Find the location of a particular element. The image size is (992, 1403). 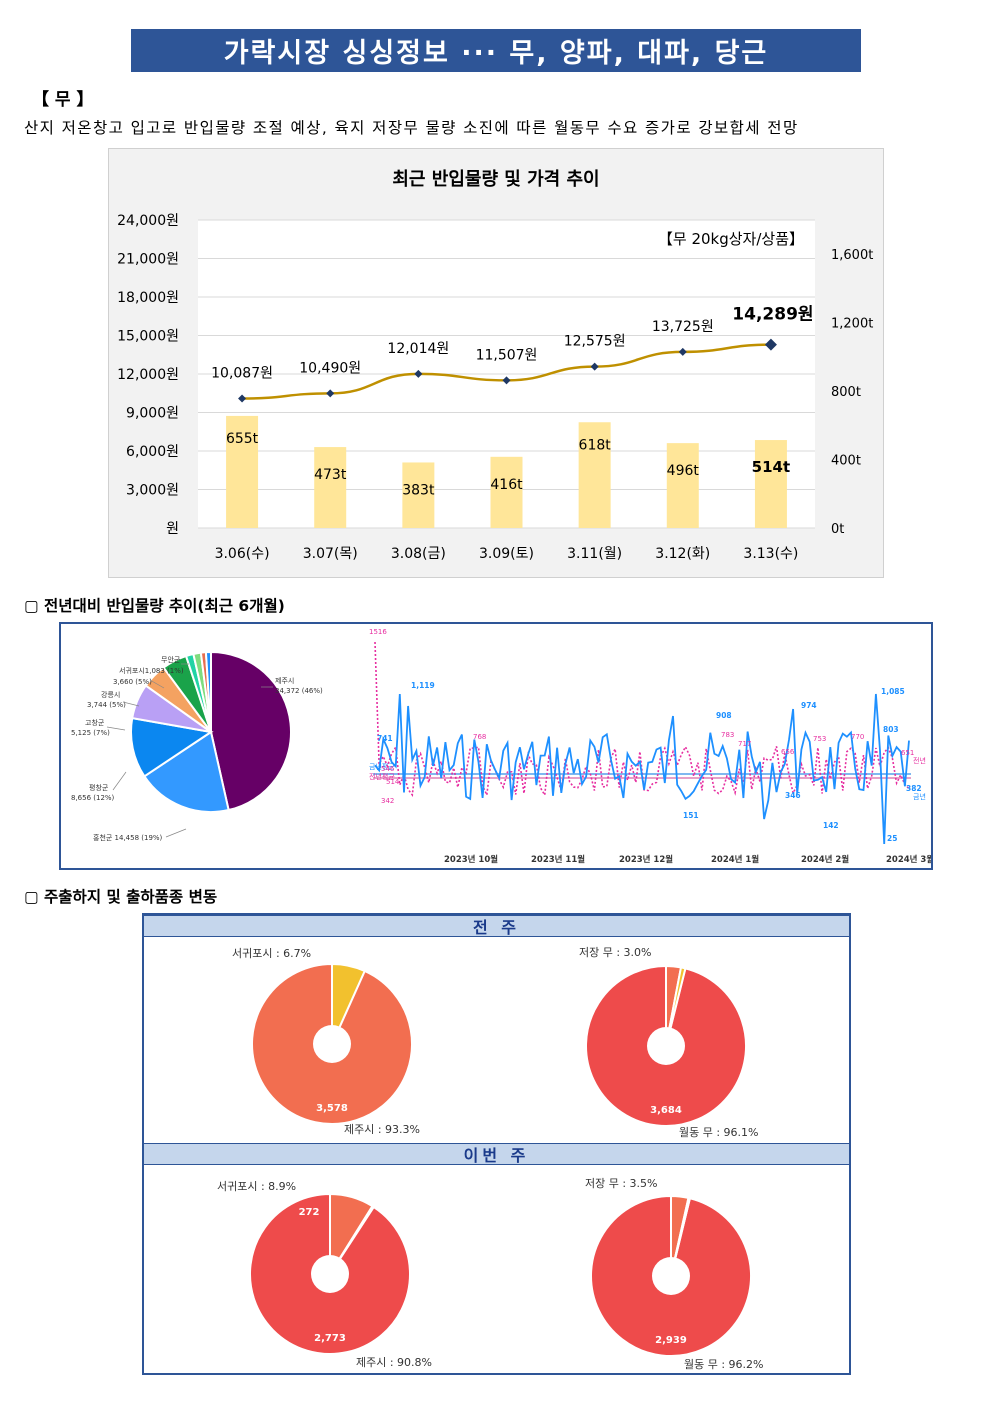

last-week-header: 전 주 is located at coordinates (496, 926).